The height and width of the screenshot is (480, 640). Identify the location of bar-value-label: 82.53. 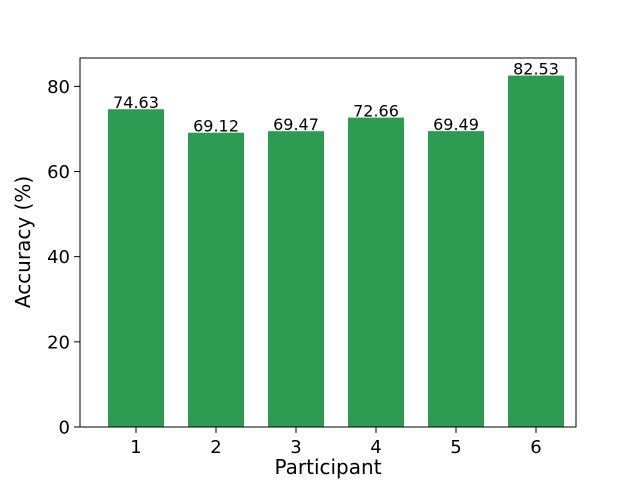
(536, 69).